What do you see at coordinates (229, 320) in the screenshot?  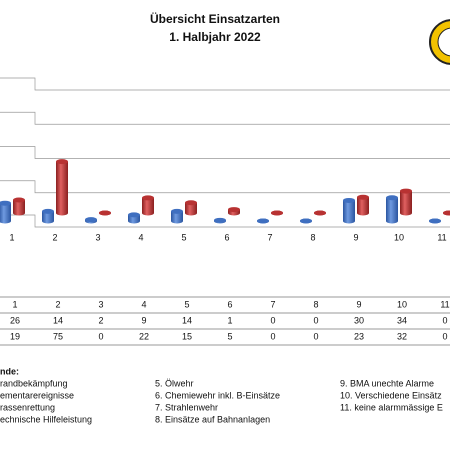 I see `table-cell: 1` at bounding box center [229, 320].